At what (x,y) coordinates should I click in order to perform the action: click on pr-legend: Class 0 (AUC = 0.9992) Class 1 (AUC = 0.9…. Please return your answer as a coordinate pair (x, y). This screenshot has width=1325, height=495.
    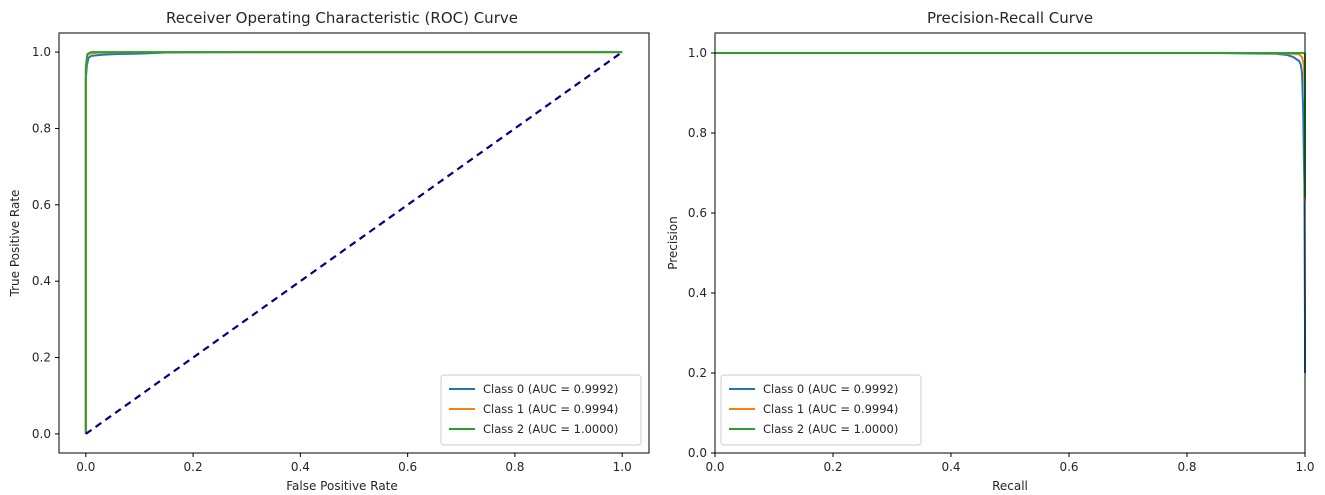
    Looking at the image, I should click on (821, 410).